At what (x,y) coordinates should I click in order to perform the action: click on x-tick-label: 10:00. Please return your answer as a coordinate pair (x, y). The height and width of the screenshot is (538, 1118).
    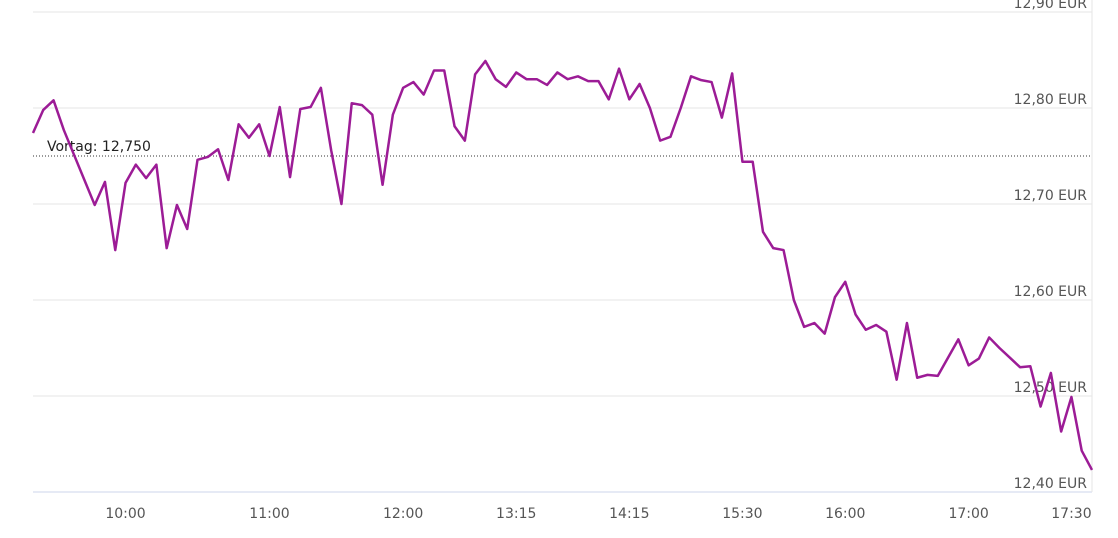
    Looking at the image, I should click on (125, 514).